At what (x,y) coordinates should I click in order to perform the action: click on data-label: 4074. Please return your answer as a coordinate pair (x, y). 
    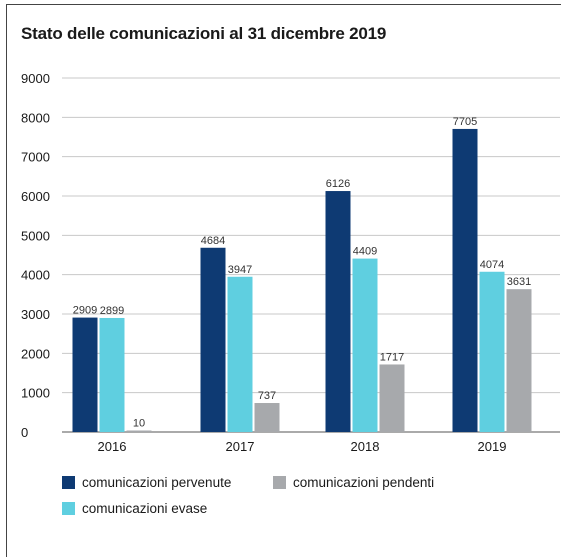
    Looking at the image, I should click on (492, 265).